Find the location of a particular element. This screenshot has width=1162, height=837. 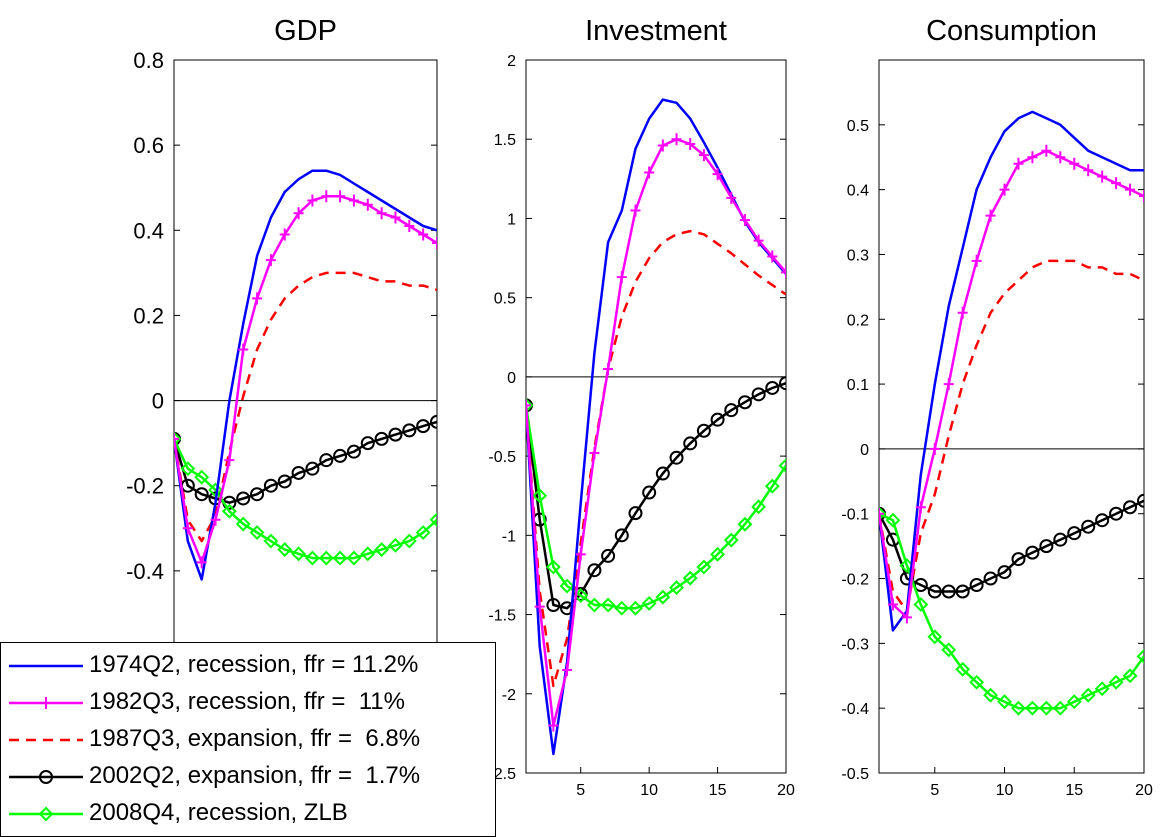

investment-ytick-label: 0.5 is located at coordinates (505, 299).